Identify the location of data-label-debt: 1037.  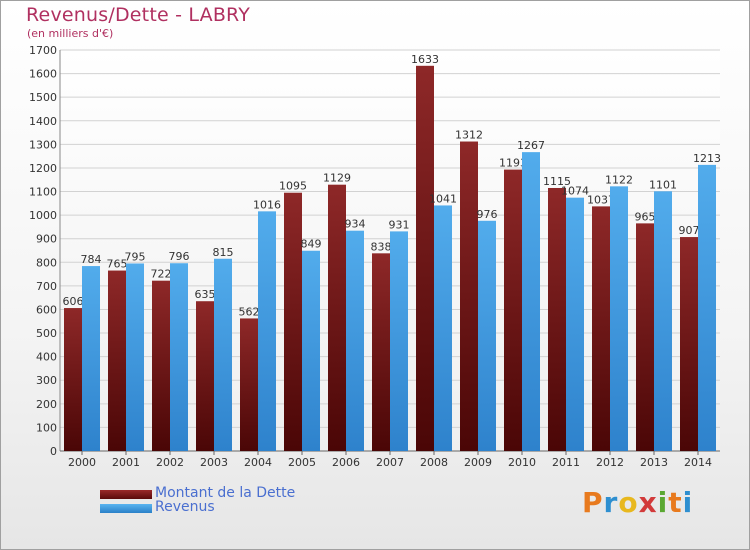
(601, 199).